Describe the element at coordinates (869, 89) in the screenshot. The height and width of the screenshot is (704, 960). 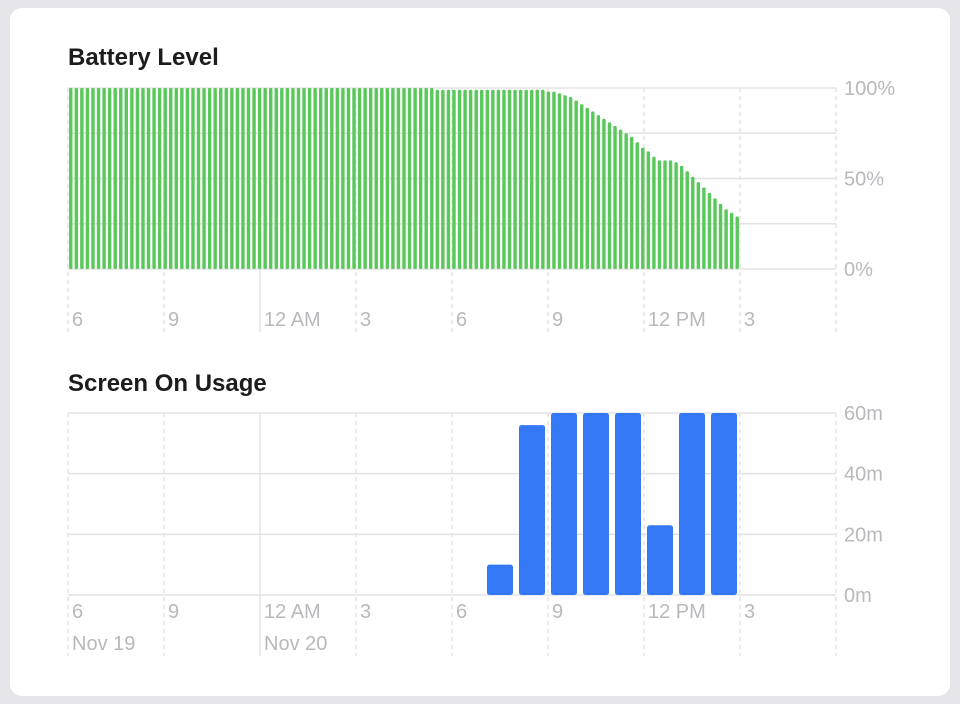
I see `battery-y-tick-label: 100%` at that location.